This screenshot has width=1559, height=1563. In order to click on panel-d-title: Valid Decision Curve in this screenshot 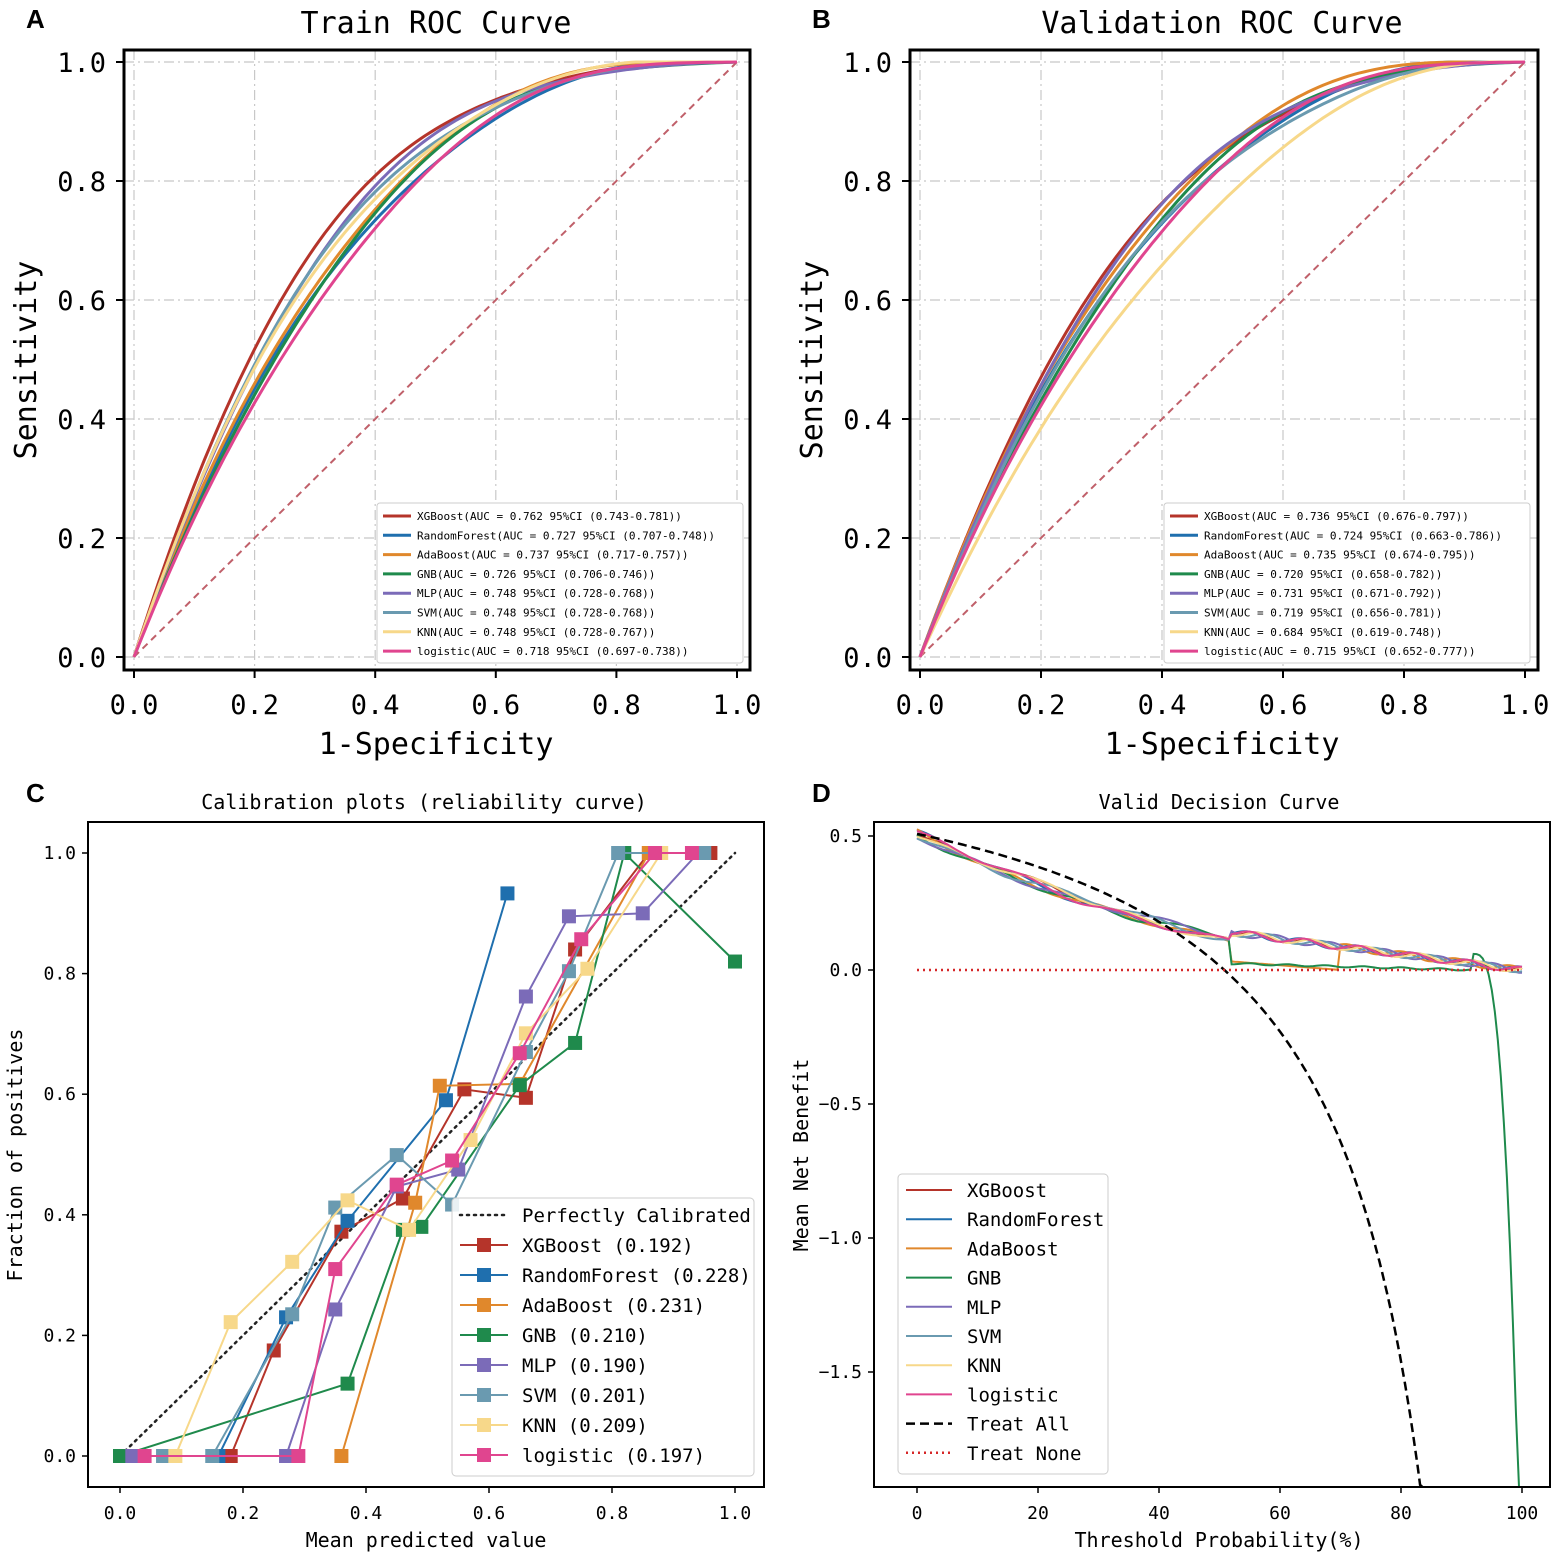, I will do `click(1219, 802)`.